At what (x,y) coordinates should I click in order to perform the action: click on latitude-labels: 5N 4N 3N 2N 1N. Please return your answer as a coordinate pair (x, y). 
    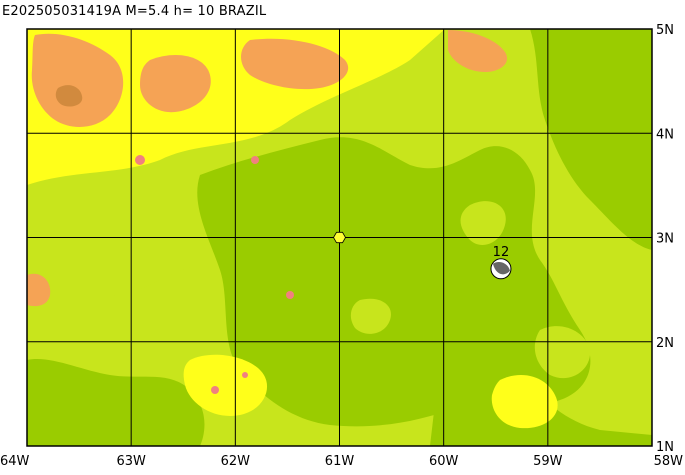
    Looking at the image, I should click on (665, 239).